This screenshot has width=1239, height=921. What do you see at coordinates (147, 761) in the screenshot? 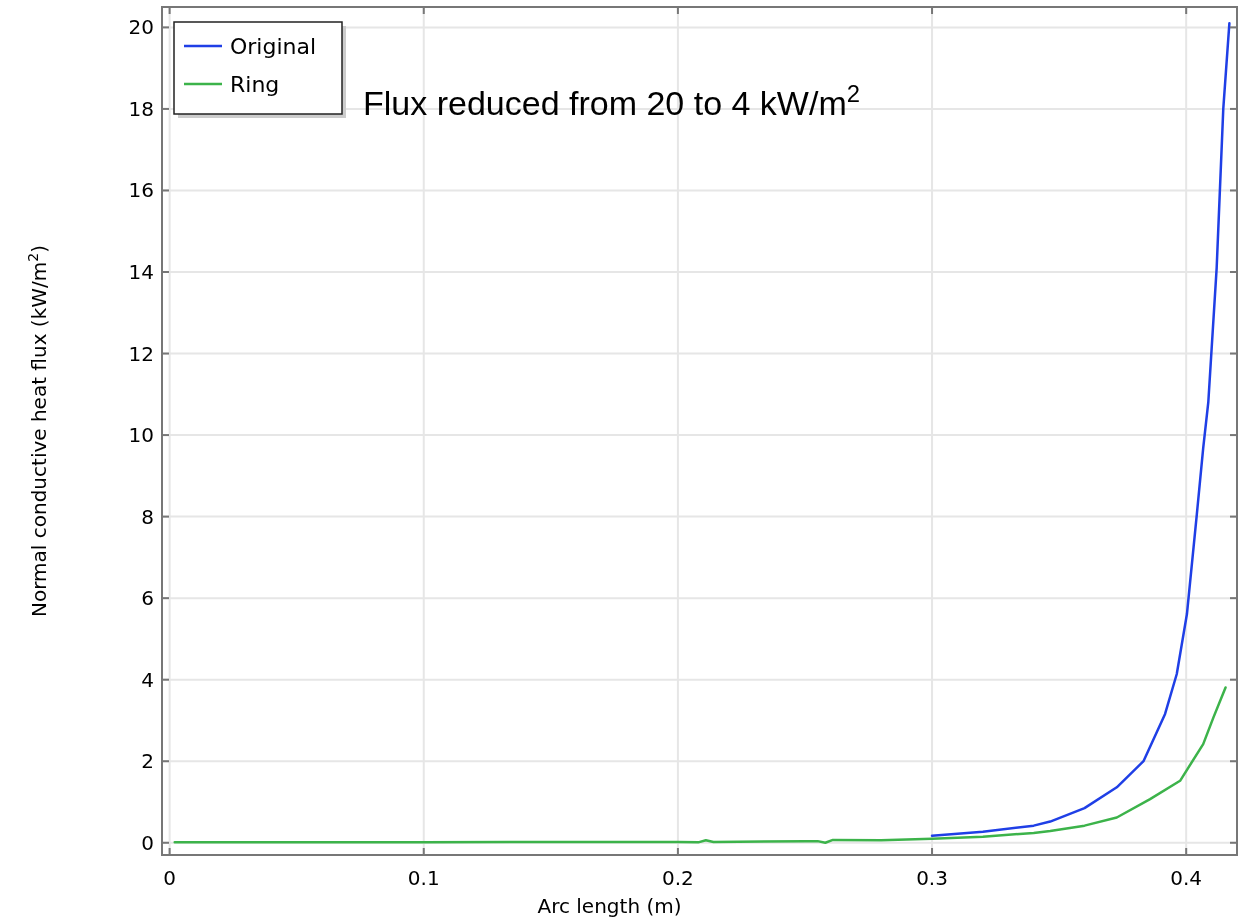
I see `y-tick-label: 2` at bounding box center [147, 761].